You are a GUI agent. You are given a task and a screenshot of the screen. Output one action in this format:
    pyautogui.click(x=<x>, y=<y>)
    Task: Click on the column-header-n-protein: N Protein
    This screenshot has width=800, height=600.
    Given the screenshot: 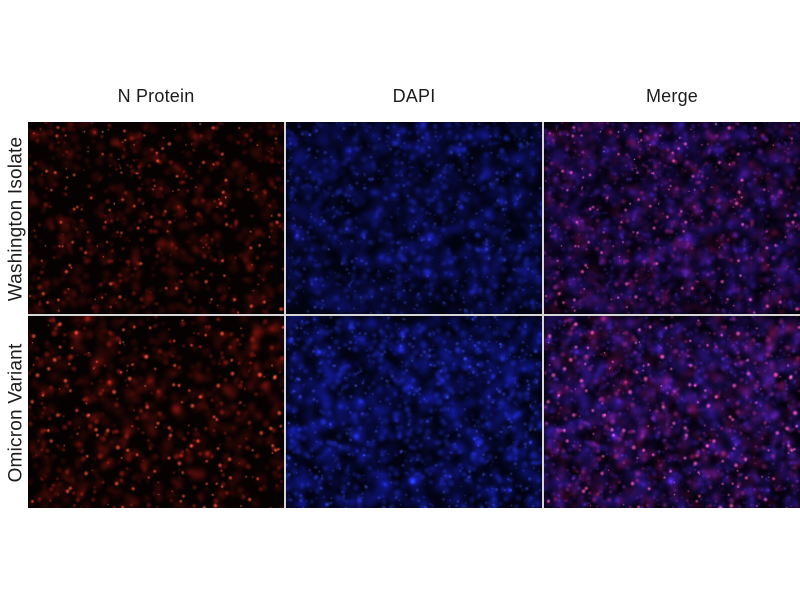 What is the action you would take?
    pyautogui.click(x=156, y=96)
    